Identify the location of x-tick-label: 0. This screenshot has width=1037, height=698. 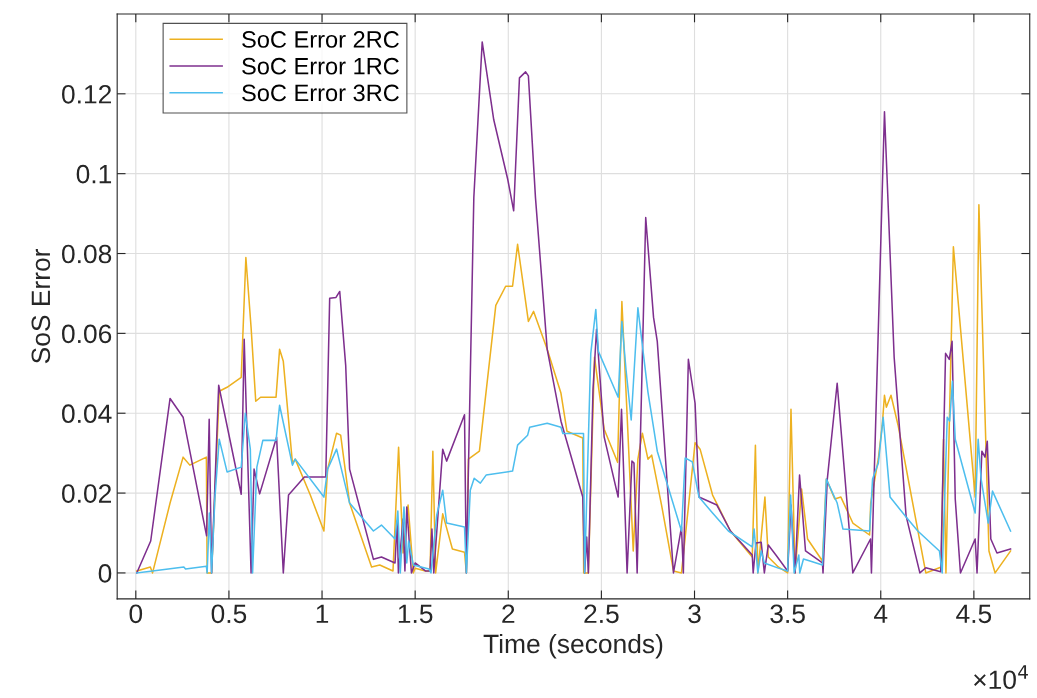
(136, 614).